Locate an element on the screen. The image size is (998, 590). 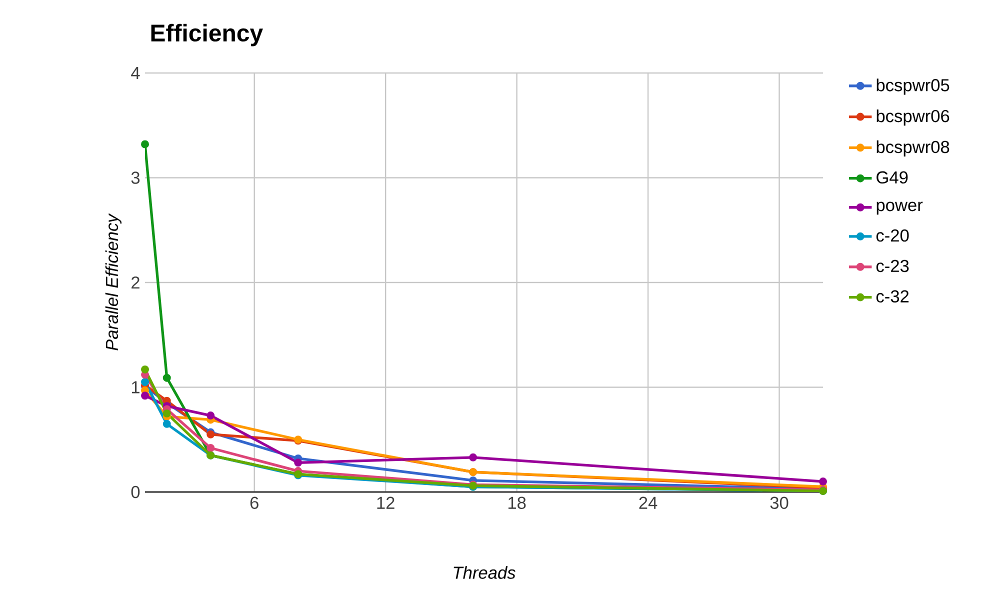
y-tick-label: 2 is located at coordinates (136, 282).